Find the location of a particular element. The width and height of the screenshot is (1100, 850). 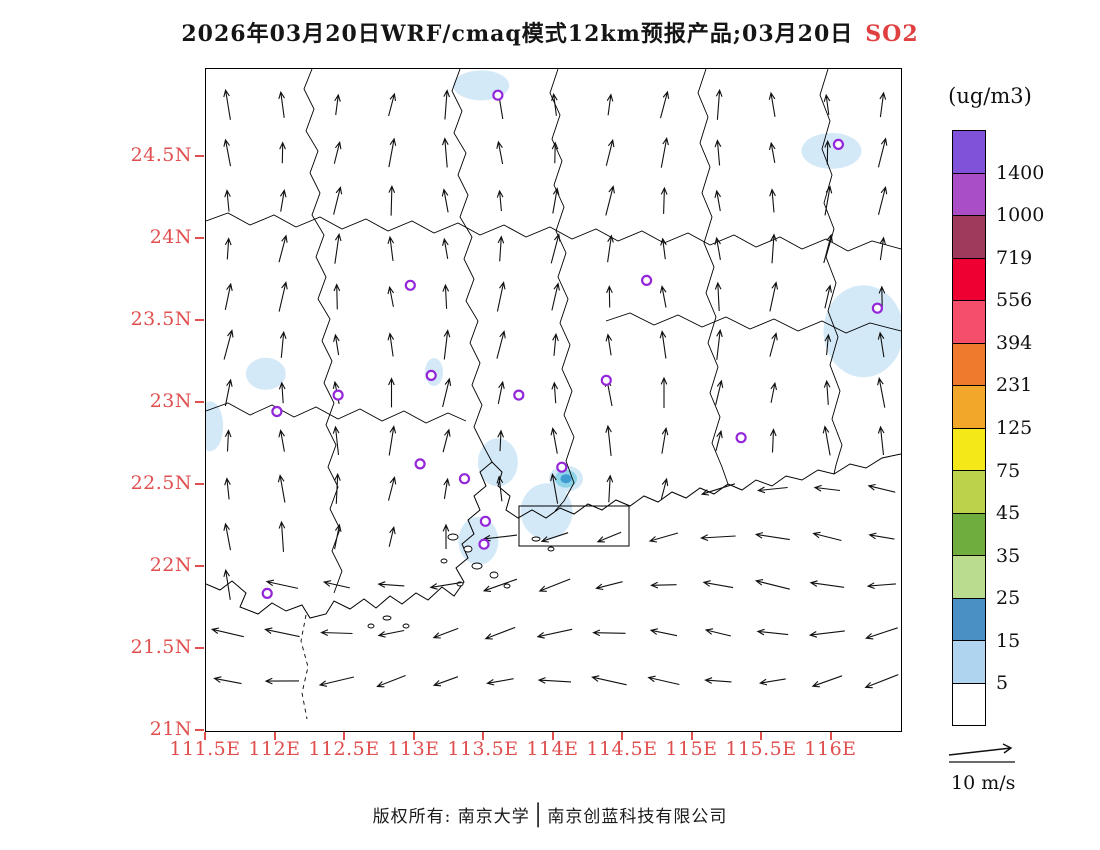

lon-axis-label: 112E is located at coordinates (274, 749).